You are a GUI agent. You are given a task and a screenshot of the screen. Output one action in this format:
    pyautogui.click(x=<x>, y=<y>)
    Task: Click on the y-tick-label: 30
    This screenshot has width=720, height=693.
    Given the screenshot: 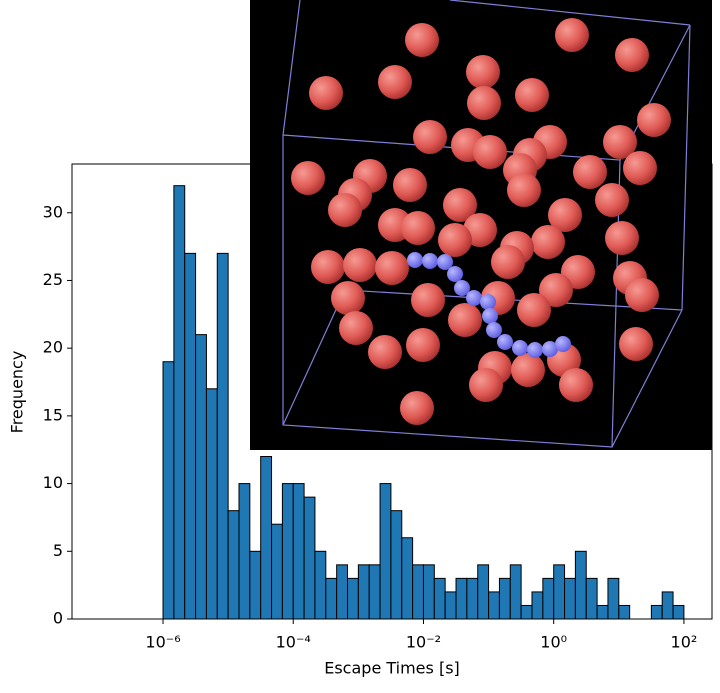 What is the action you would take?
    pyautogui.click(x=53, y=211)
    